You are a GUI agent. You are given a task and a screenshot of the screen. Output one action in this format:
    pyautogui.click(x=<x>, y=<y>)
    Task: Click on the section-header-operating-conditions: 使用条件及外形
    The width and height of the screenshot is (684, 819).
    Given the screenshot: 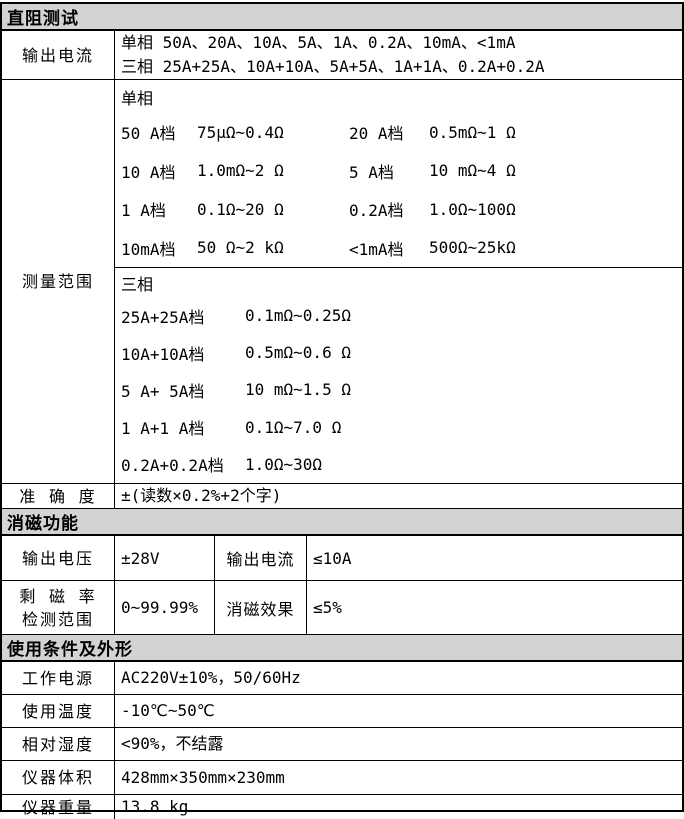 What is the action you would take?
    pyautogui.click(x=342, y=648)
    